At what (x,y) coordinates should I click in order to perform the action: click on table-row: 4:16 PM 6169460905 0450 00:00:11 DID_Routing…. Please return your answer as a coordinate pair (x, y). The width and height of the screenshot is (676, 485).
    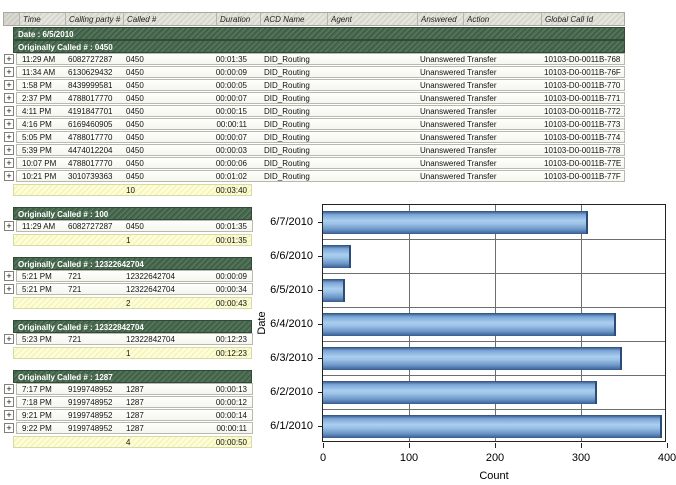
    Looking at the image, I should click on (320, 124).